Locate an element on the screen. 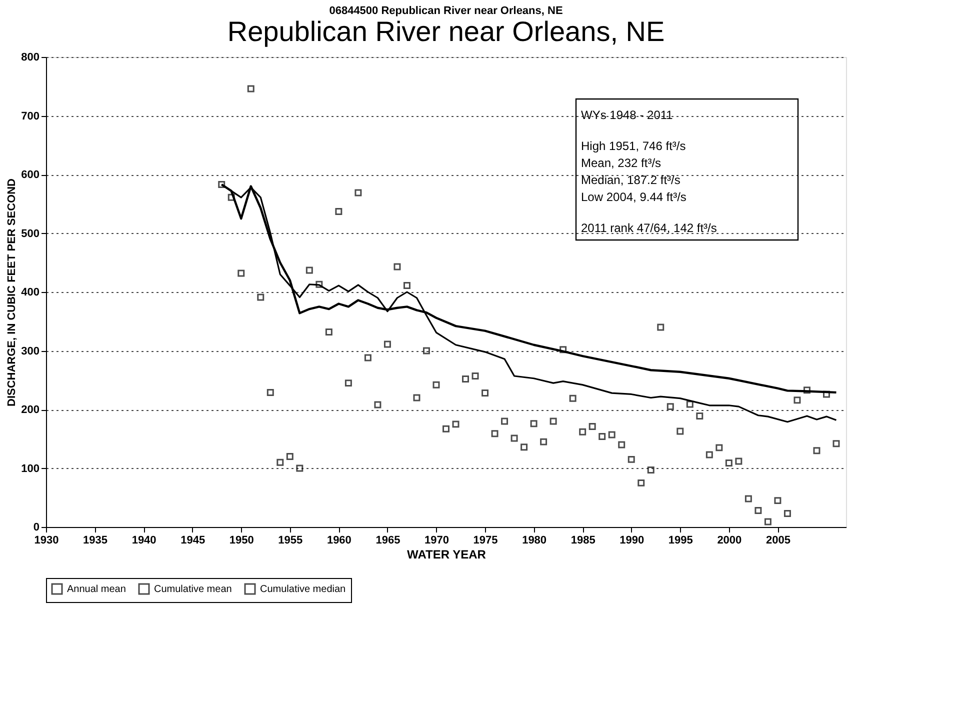 The width and height of the screenshot is (965, 725). annotation: Mean, 232 ft³/s is located at coordinates (621, 163).